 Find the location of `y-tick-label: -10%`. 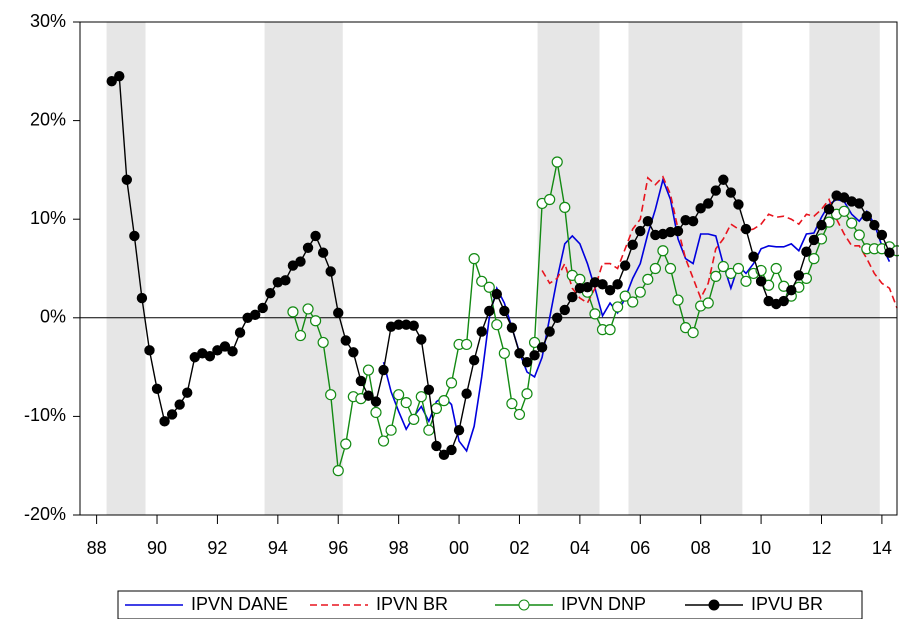

y-tick-label: -10% is located at coordinates (45, 415).